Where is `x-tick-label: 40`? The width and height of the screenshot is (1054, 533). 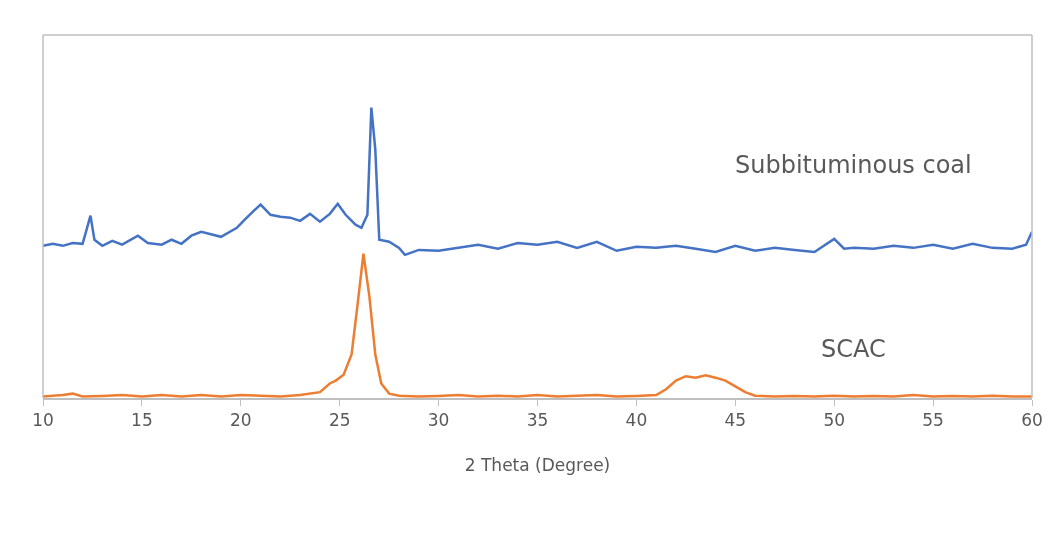 x-tick-label: 40 is located at coordinates (636, 420).